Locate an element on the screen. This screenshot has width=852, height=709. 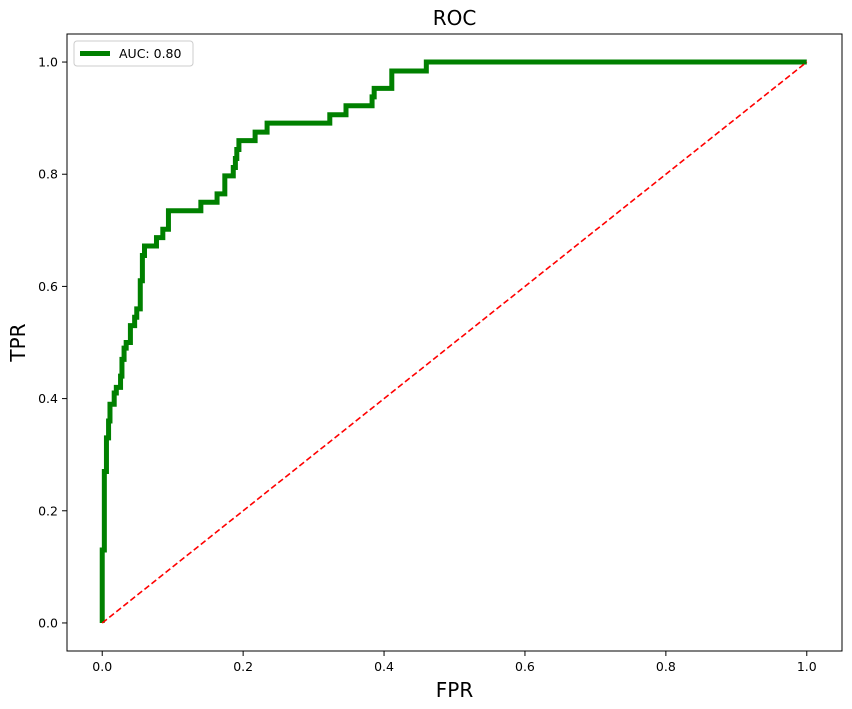
y-tick-label: 0.8 is located at coordinates (48, 174).